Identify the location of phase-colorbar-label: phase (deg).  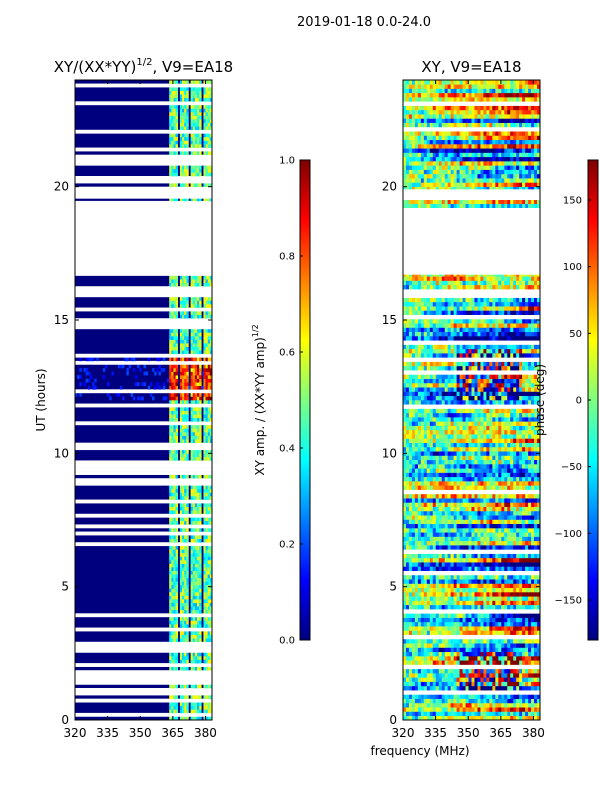
(540, 400).